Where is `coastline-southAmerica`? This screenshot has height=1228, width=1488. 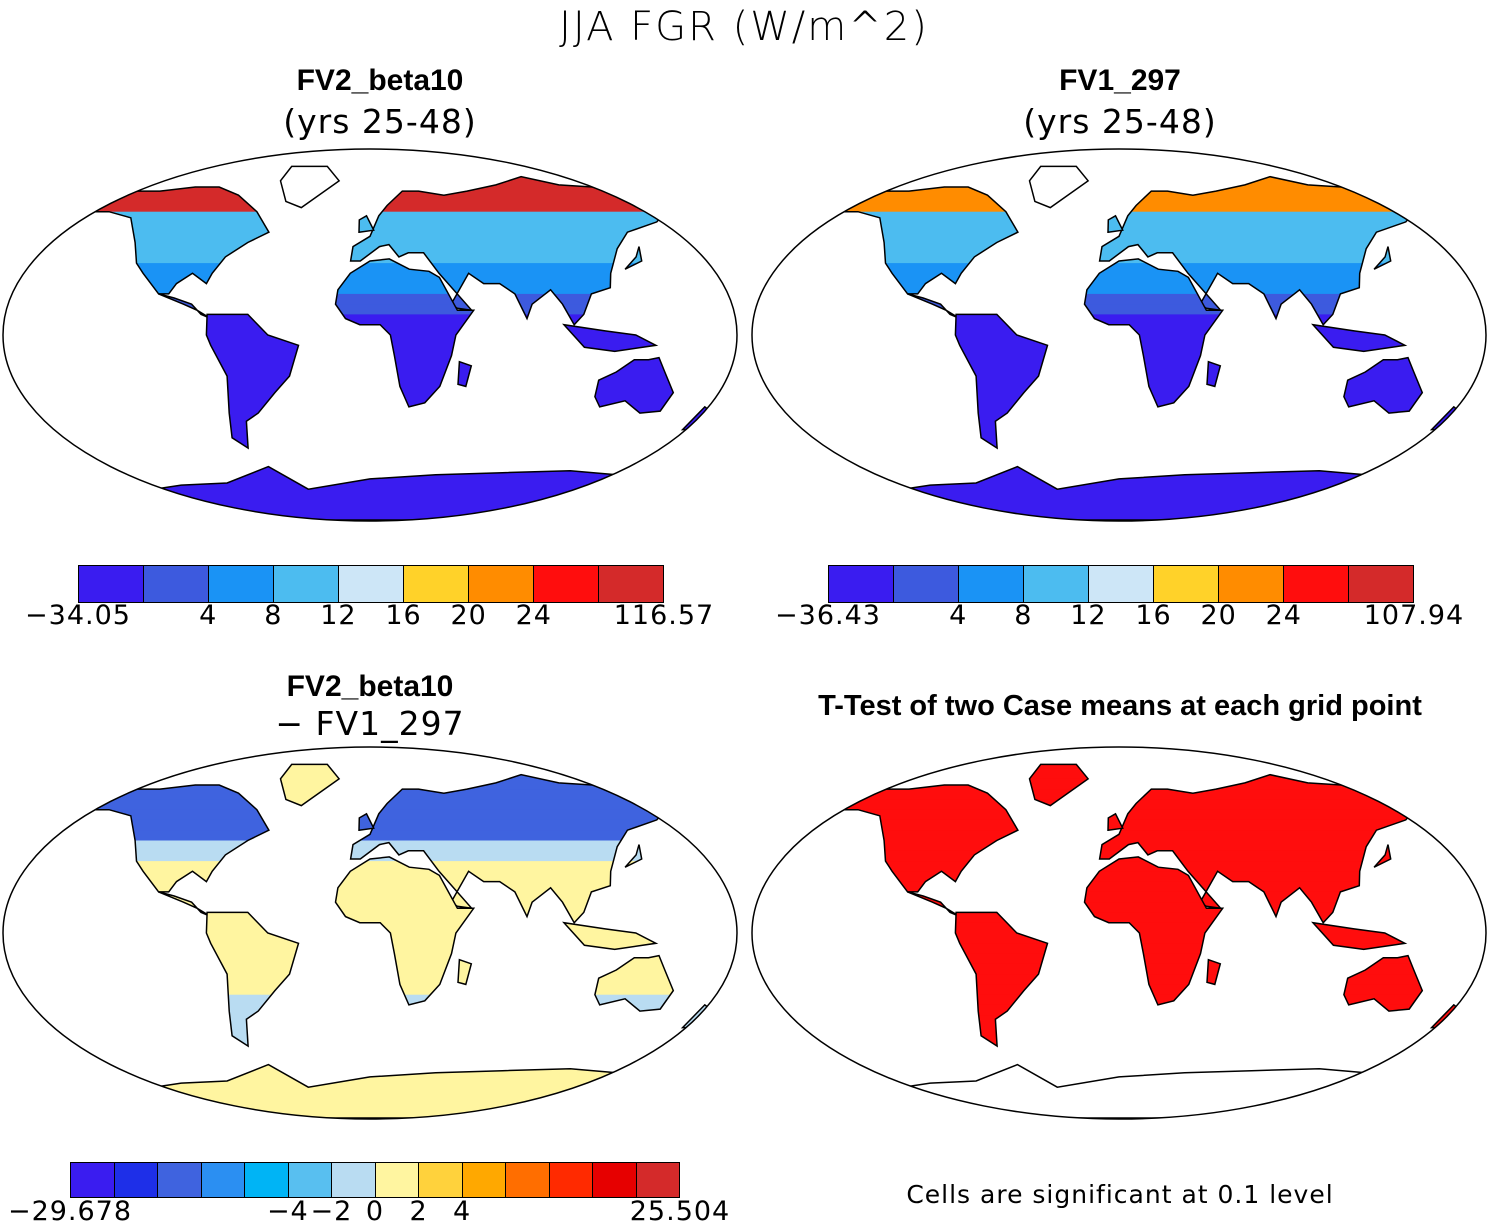 coastline-southAmerica is located at coordinates (252, 979).